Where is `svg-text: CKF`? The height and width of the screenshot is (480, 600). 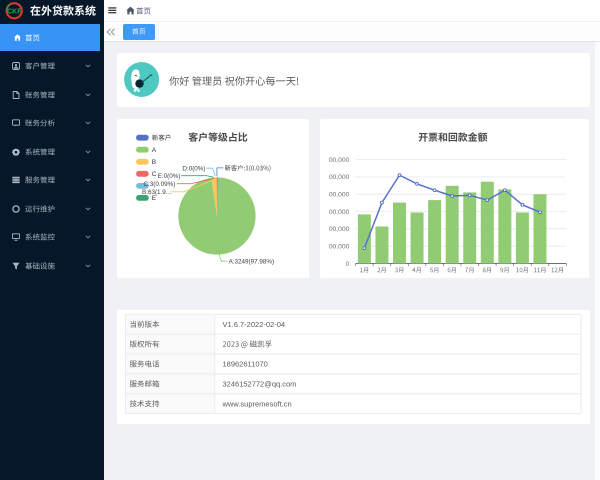 svg-text: CKF is located at coordinates (14, 11).